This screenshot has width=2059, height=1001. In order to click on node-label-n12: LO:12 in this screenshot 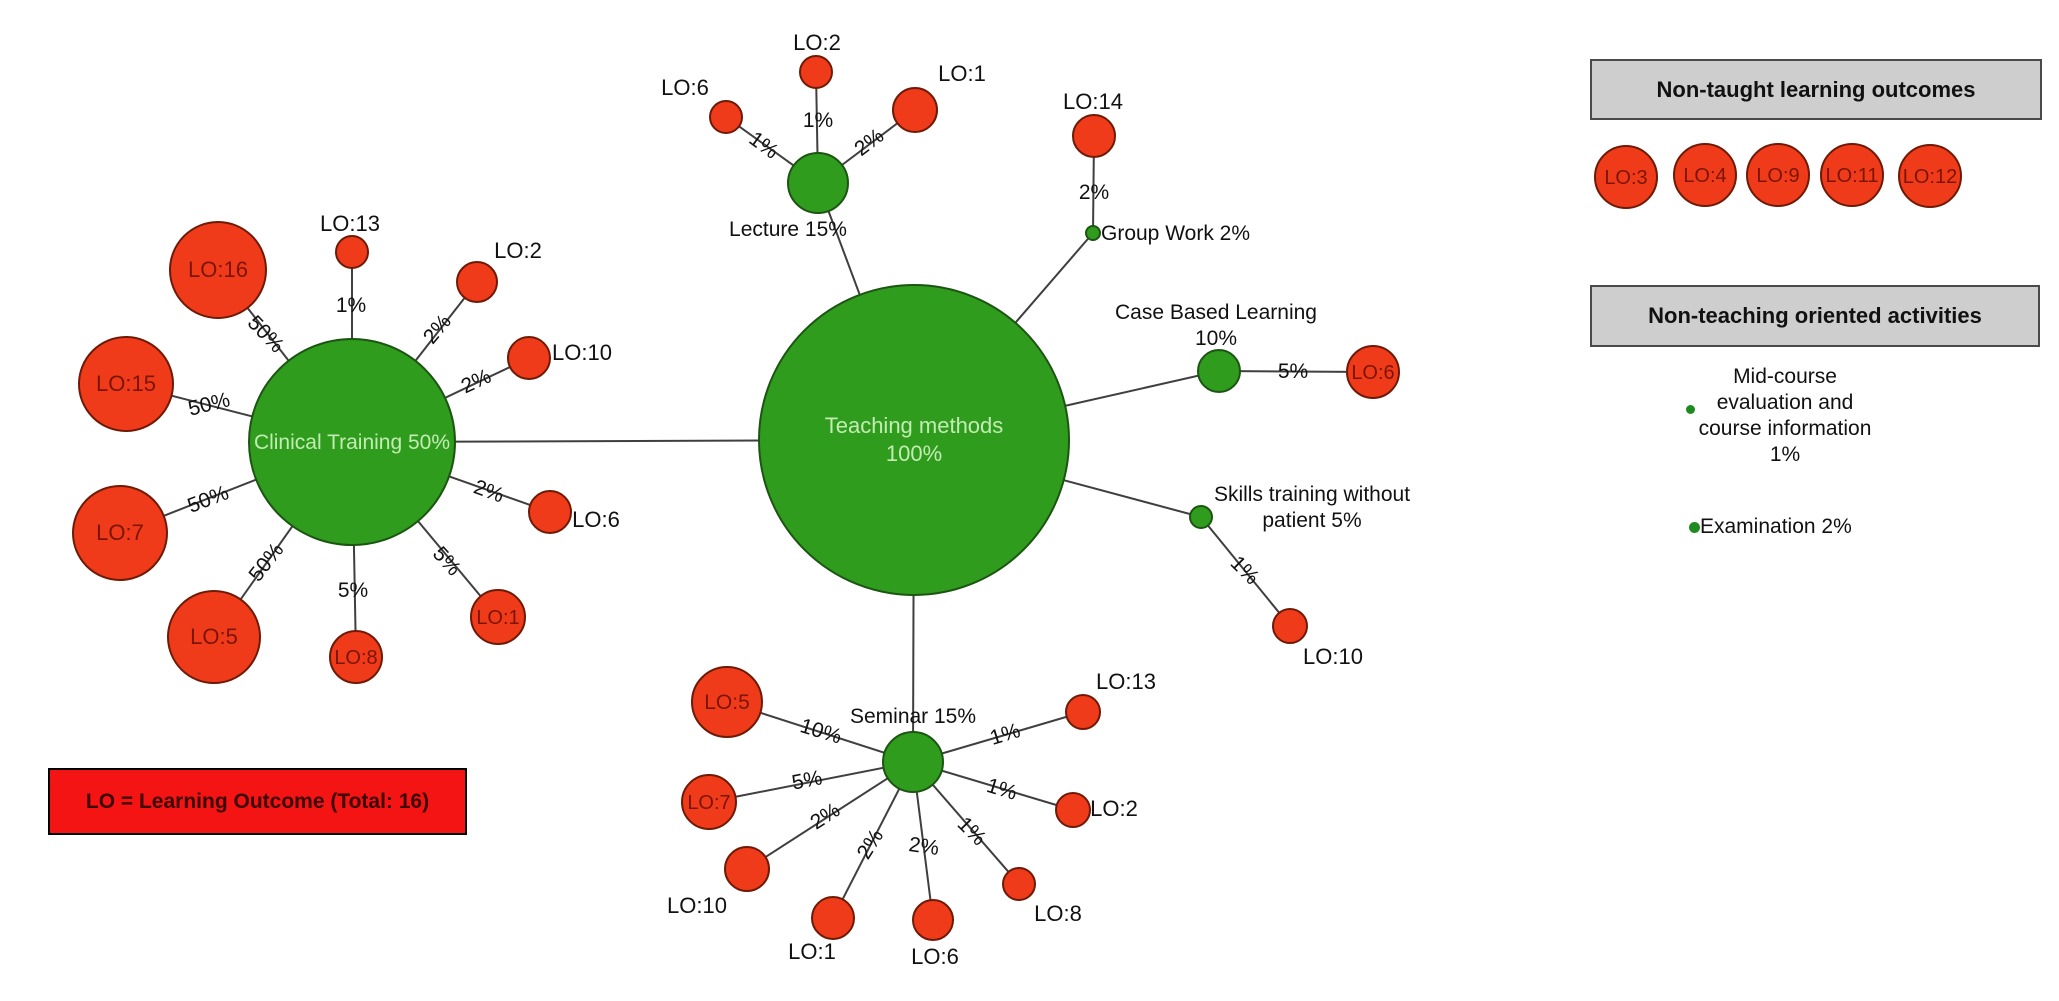, I will do `click(1930, 177)`.